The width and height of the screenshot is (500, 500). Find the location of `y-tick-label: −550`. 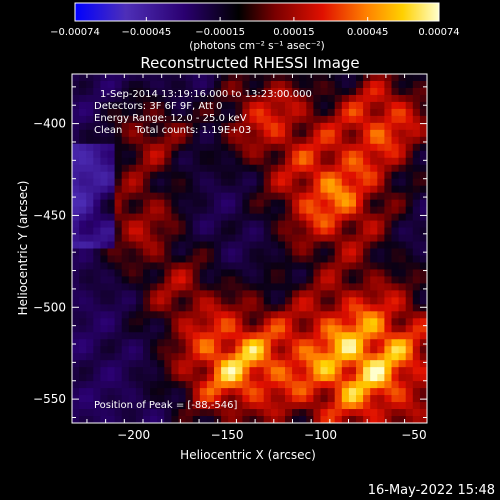

y-tick-label: −550 is located at coordinates (49, 399).